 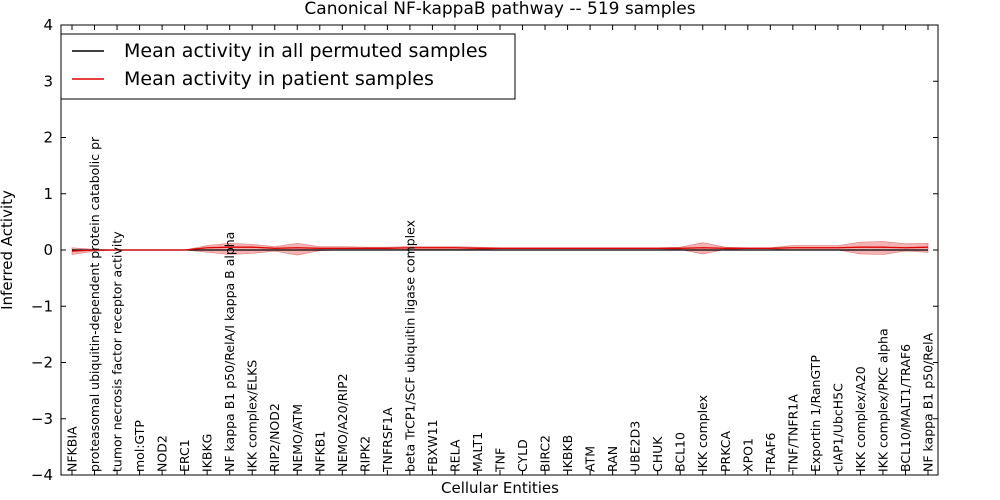 What do you see at coordinates (567, 453) in the screenshot?
I see `x-tick-label: IKBKB` at bounding box center [567, 453].